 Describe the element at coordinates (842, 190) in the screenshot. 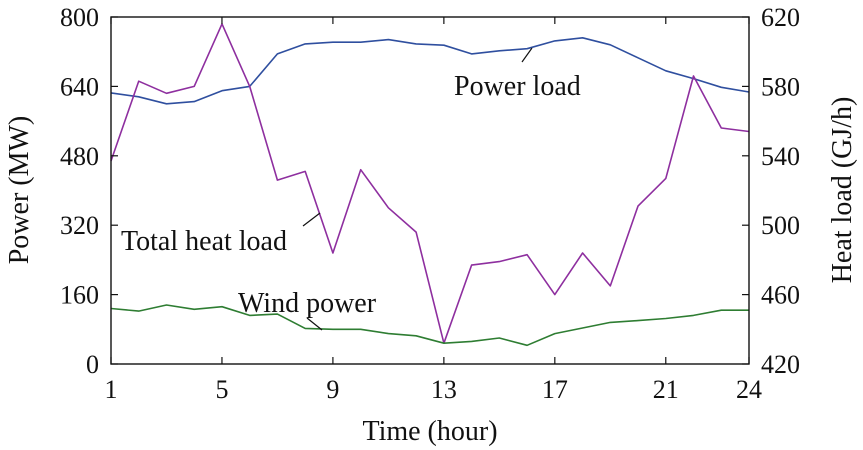

I see `y-axis-title-right: Heat load (GJ/h)` at that location.